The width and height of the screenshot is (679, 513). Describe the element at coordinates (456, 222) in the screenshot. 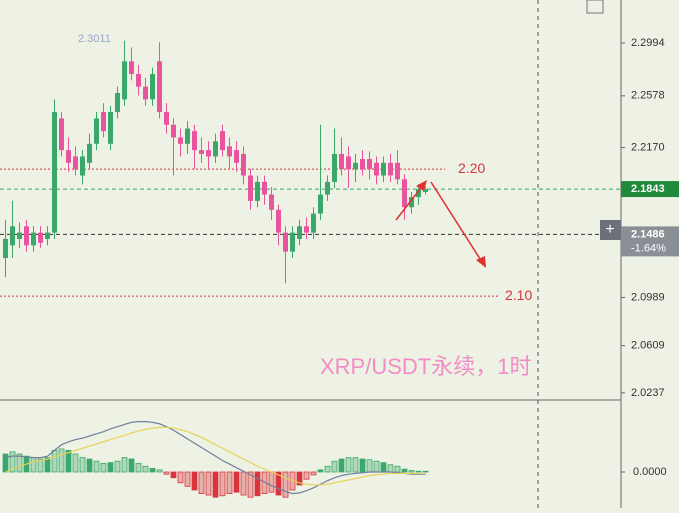

I see `arrow` at that location.